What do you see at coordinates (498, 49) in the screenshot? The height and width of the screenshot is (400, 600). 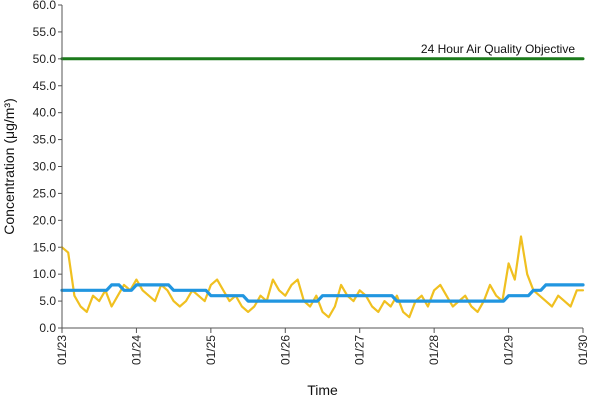 I see `objective-annotation: 24 Hour Air Quality Objective` at bounding box center [498, 49].